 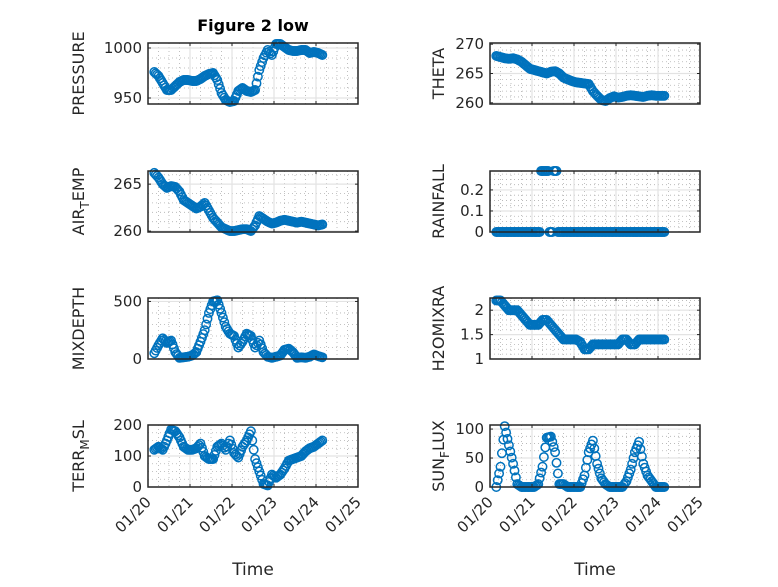 What do you see at coordinates (469, 44) in the screenshot?
I see `y-tick-label: 270` at bounding box center [469, 44].